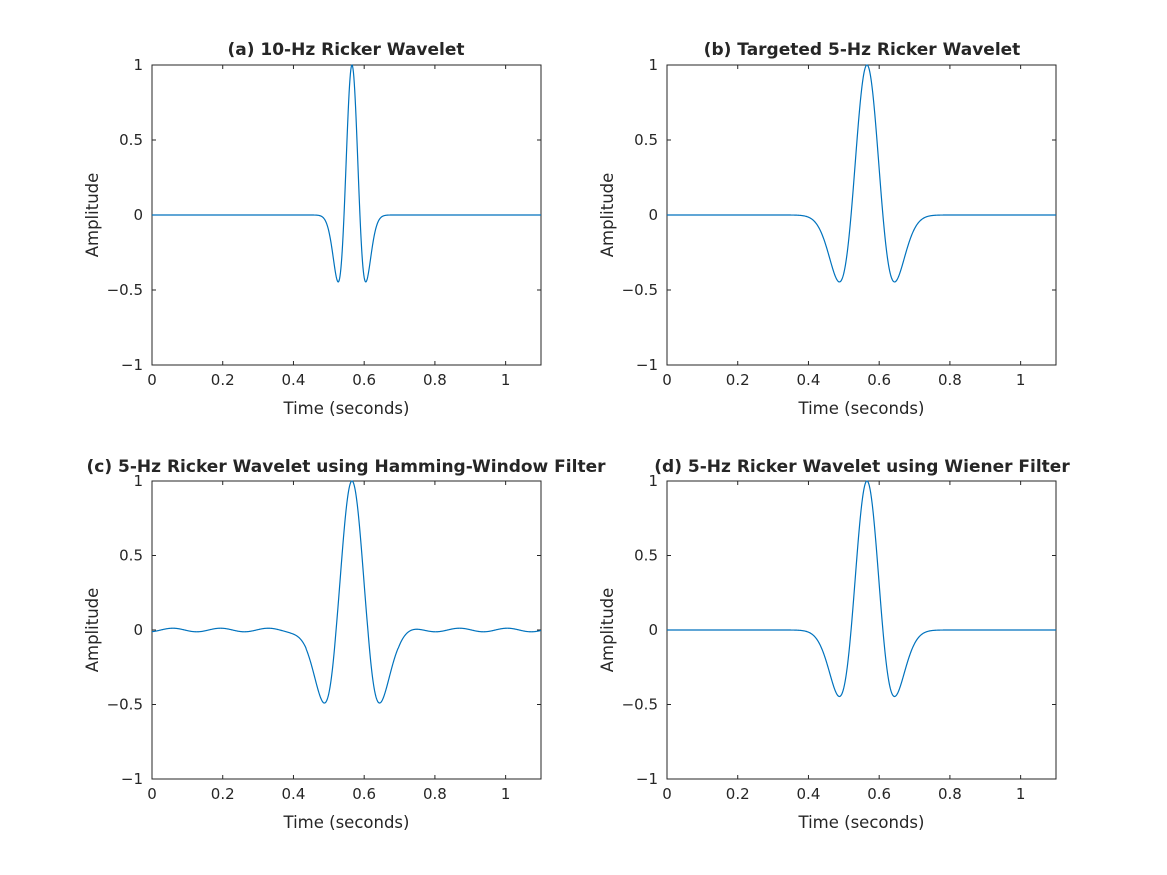 Image resolution: width=1167 pixels, height=875 pixels. Describe the element at coordinates (862, 50) in the screenshot. I see `chart-title: (b) Targeted 5-Hz Ricker Wavelet` at that location.